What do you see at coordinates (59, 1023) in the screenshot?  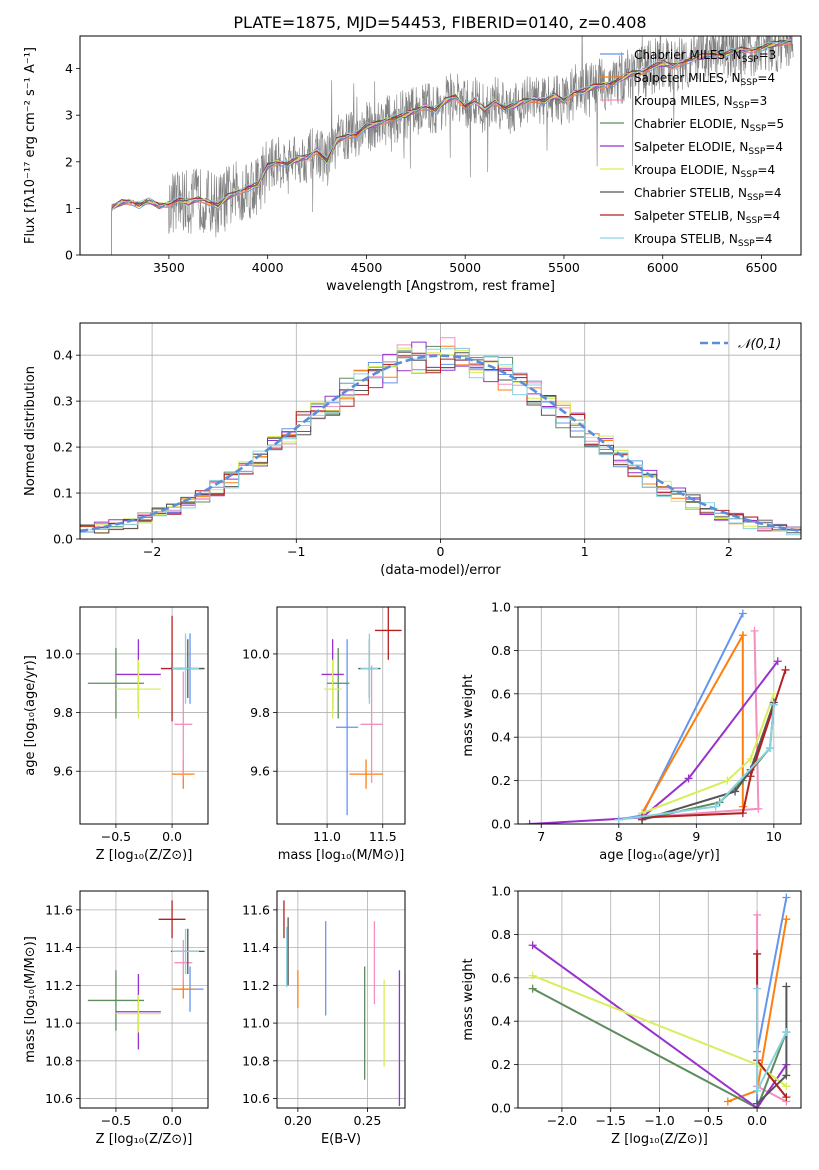 I see `y-tick-label: 11.0` at bounding box center [59, 1023].